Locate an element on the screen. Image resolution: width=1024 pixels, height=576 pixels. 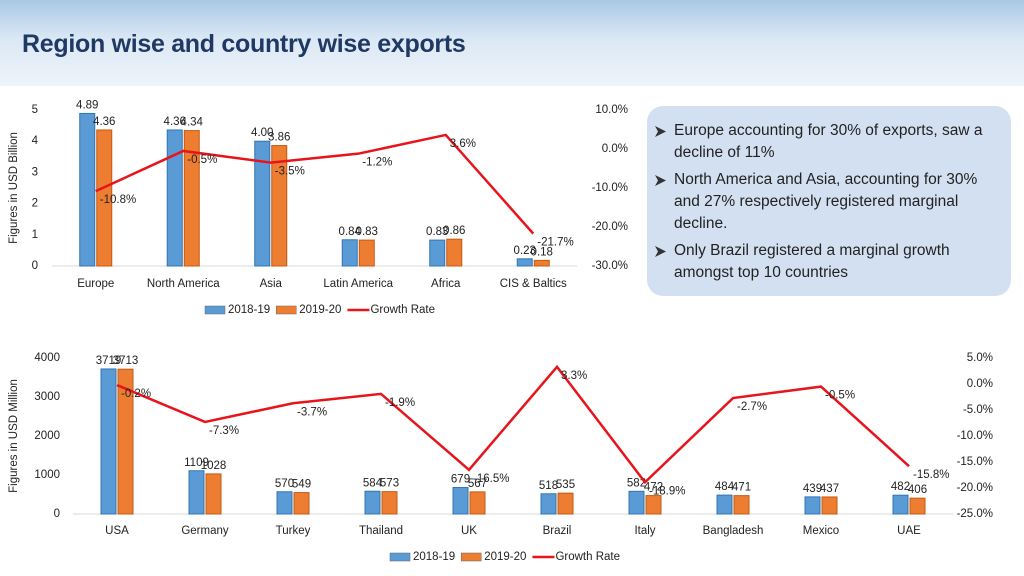
x-tick-label: Germany is located at coordinates (205, 531).